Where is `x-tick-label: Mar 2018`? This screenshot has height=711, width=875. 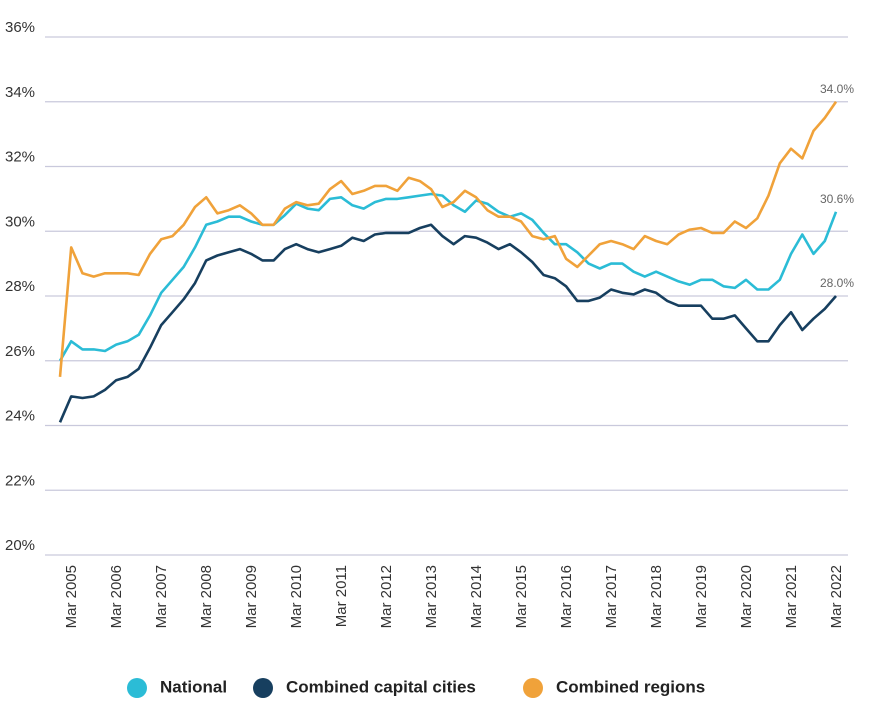
x-tick-label: Mar 2018 is located at coordinates (656, 596).